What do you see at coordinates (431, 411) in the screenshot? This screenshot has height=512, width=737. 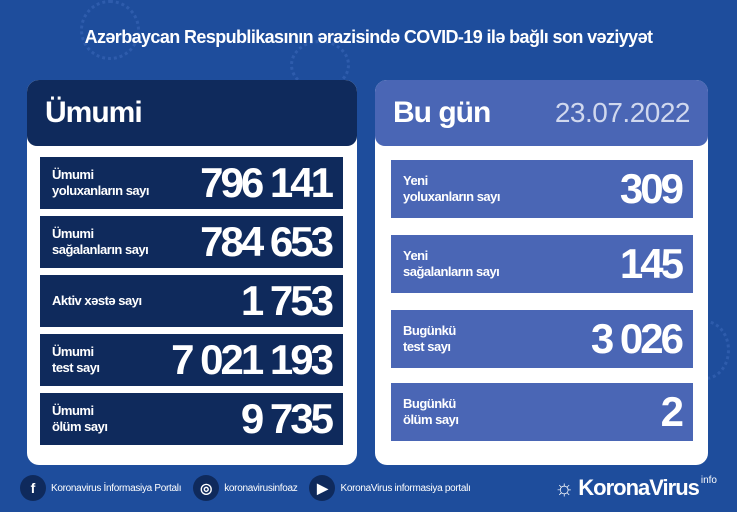 I see `stat-label: Bugünkü ölüm sayı` at bounding box center [431, 411].